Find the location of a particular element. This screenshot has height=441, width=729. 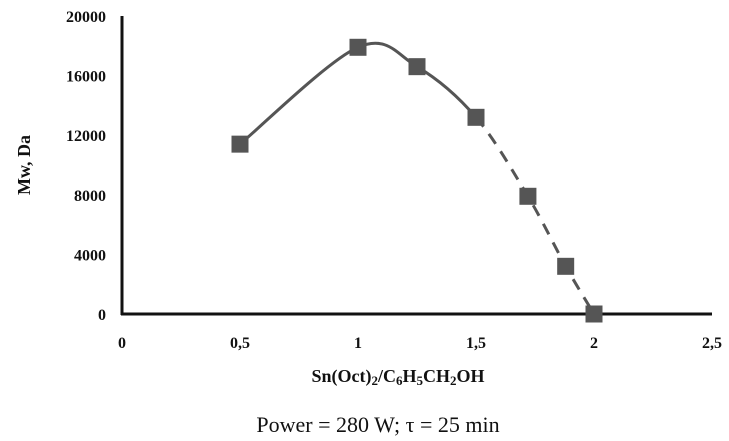

y-tick-label: 4000 is located at coordinates (90, 255).